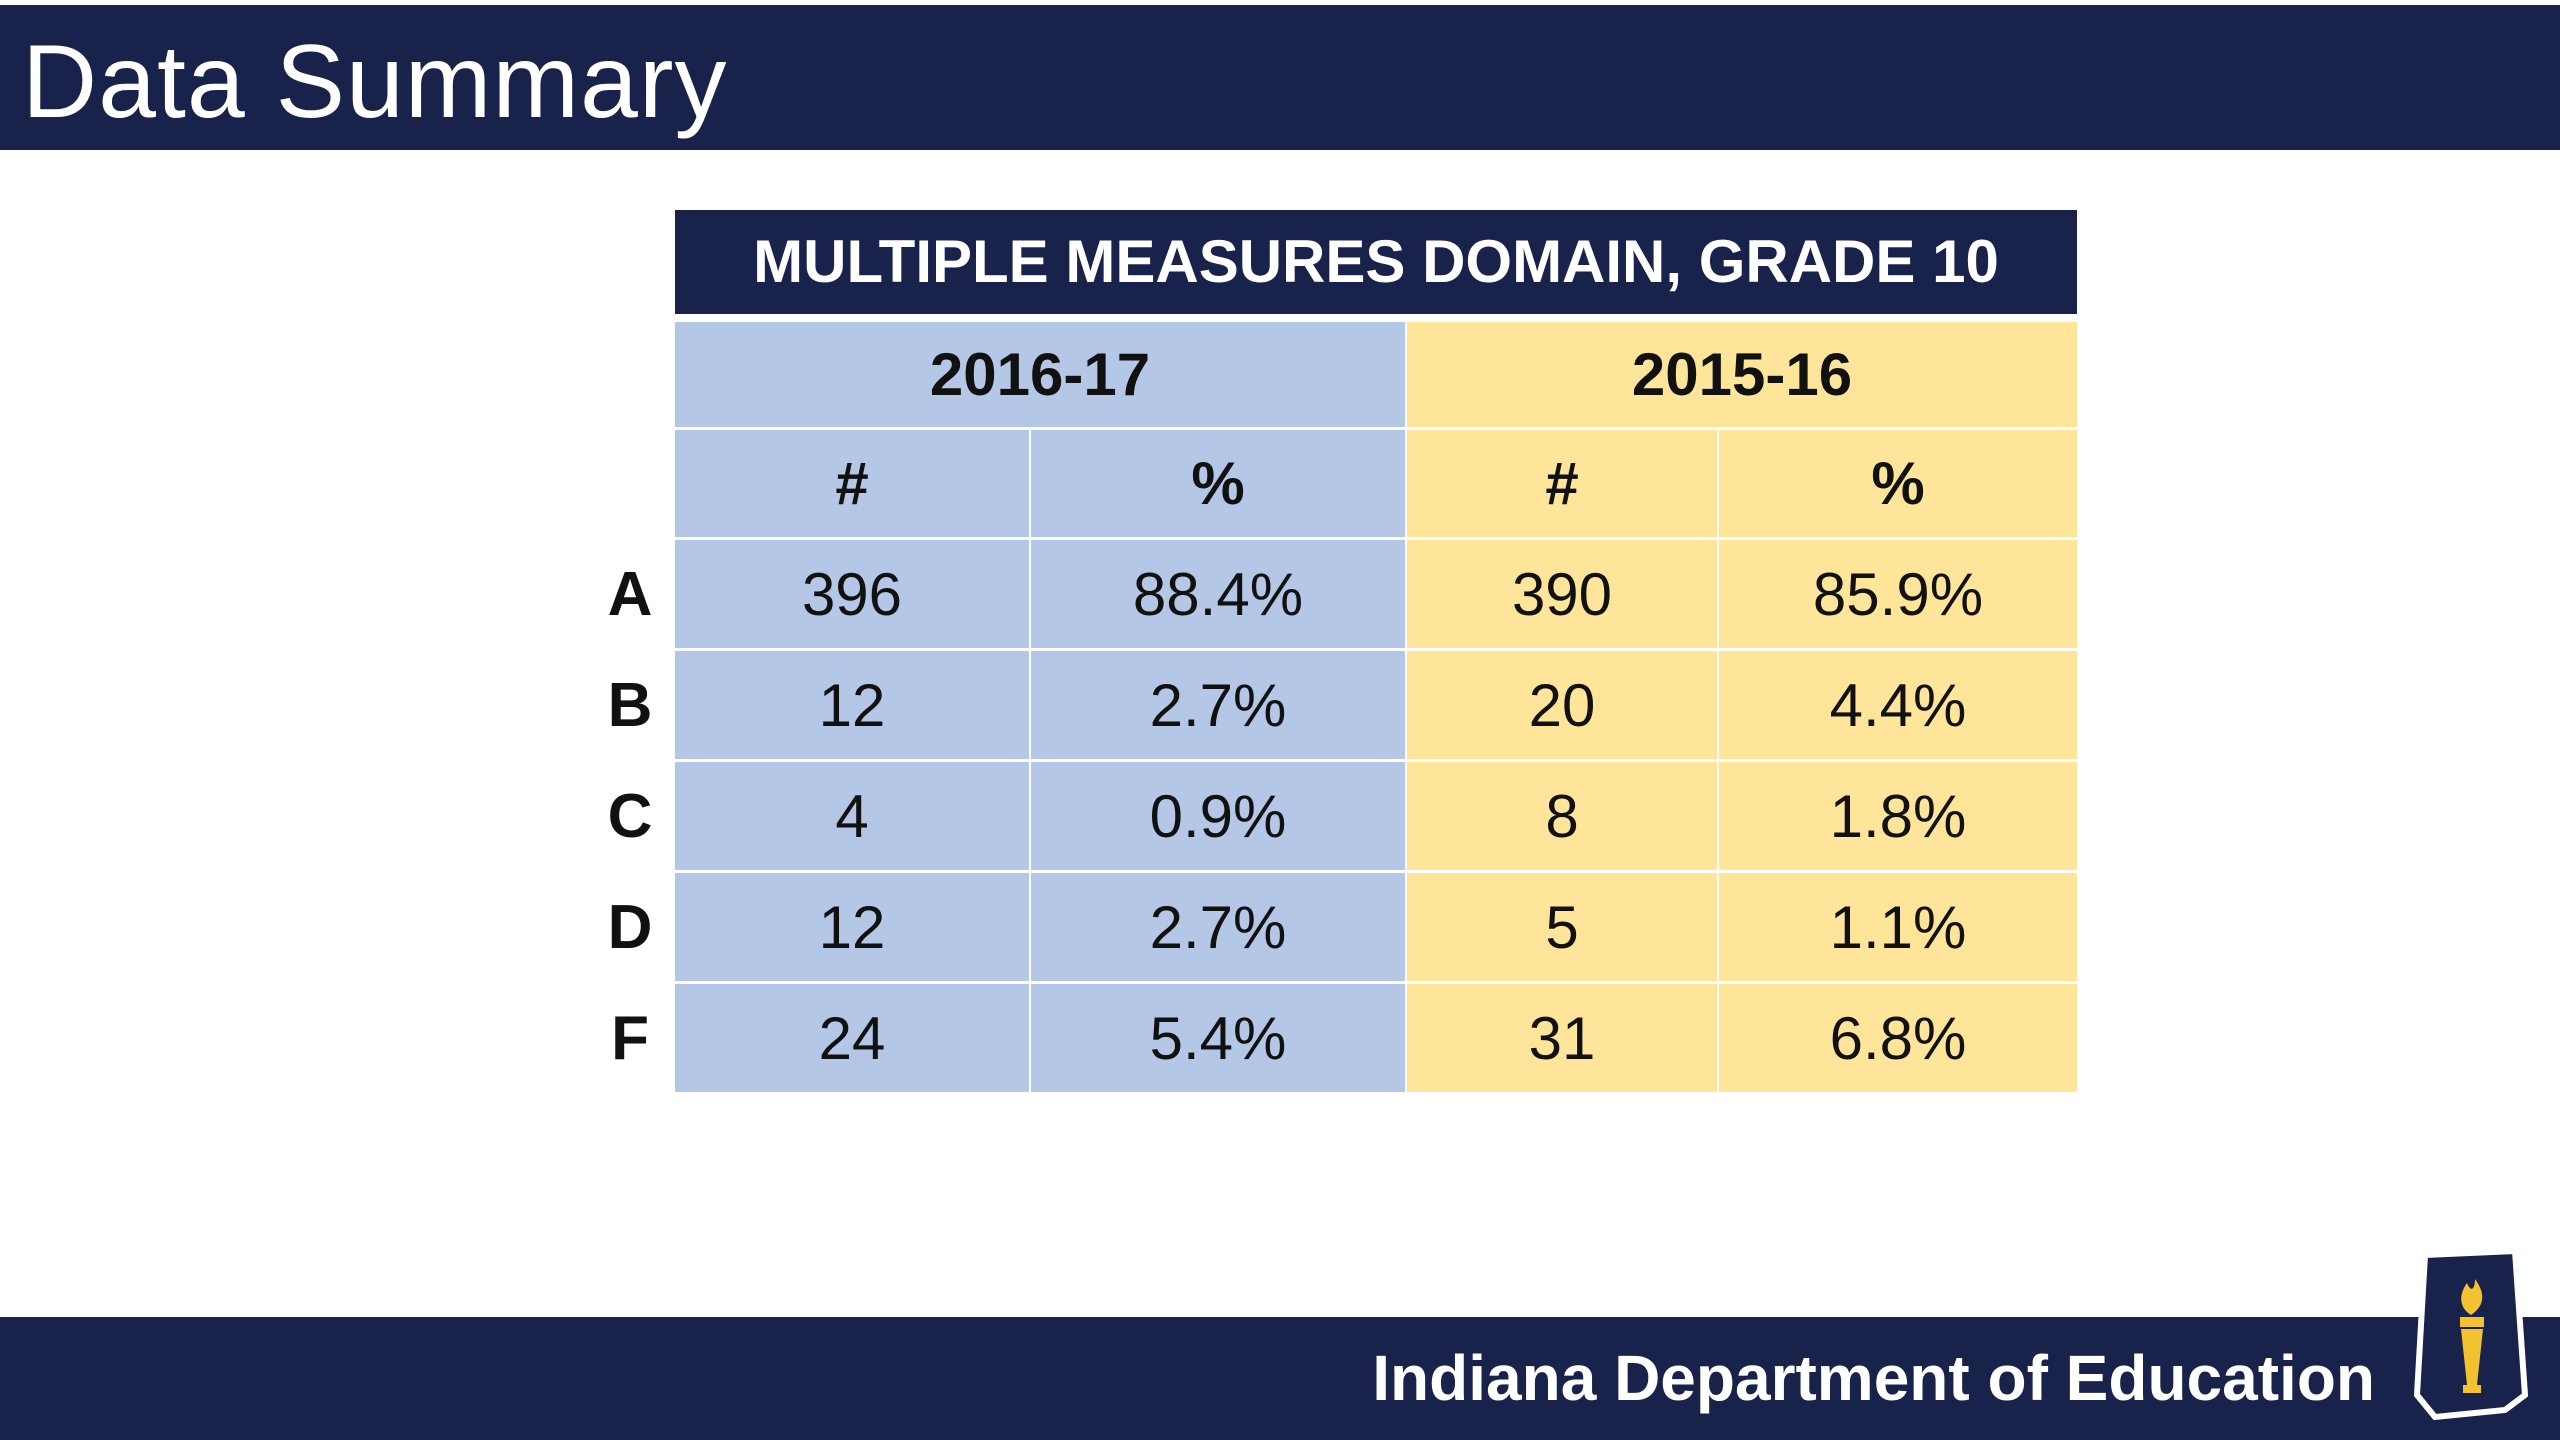  I want to click on indiana-torch-logo-icon, so click(2471, 1334).